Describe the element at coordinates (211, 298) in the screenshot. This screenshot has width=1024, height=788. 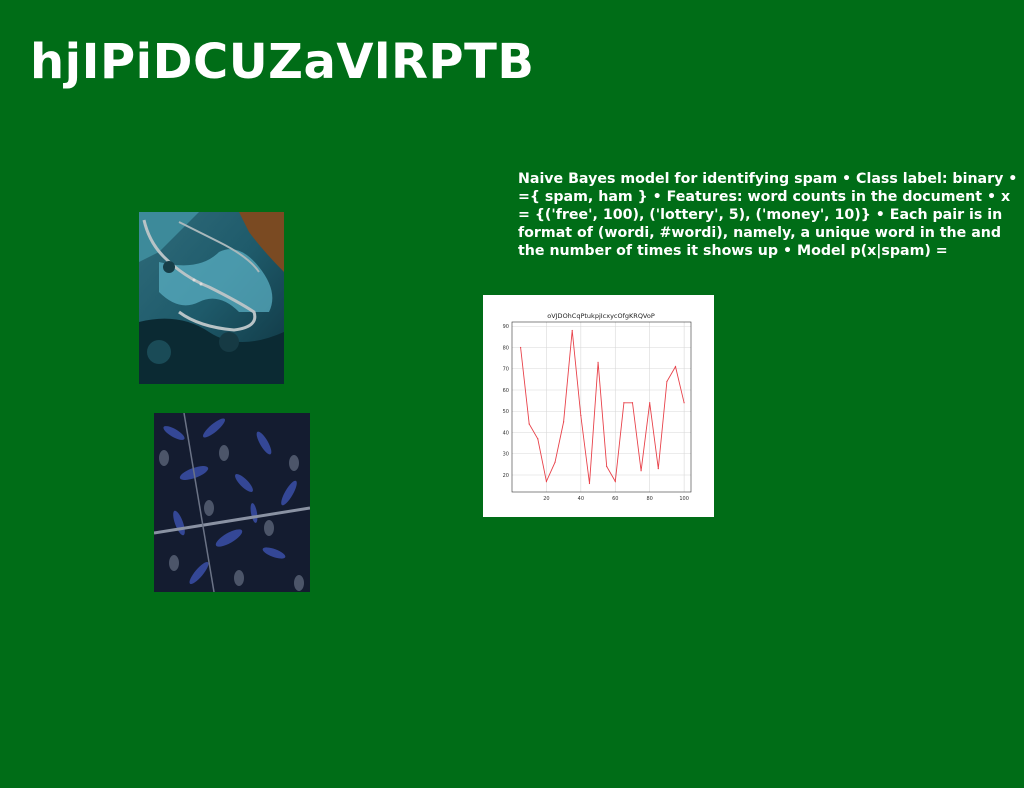
I see `mountain-road-photo` at that location.